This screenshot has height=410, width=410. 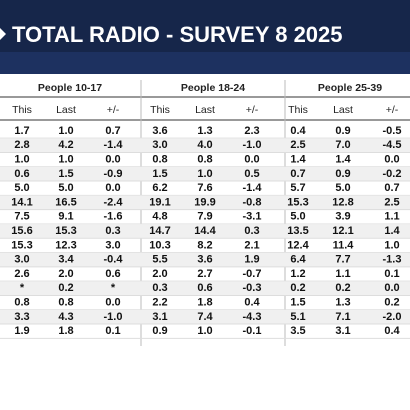 I want to click on cell: 2.8, so click(x=21, y=145).